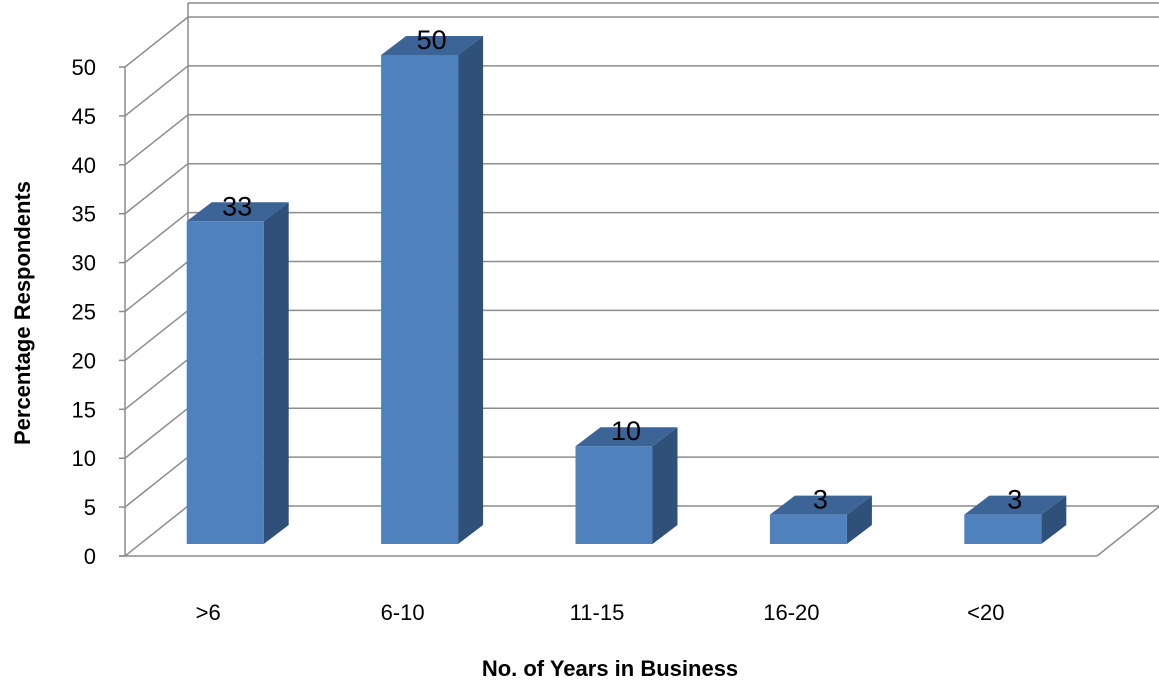 This screenshot has height=687, width=1159. I want to click on x-axis-ticks: >6 6-10 11-15 16-20 <20, so click(600, 612).